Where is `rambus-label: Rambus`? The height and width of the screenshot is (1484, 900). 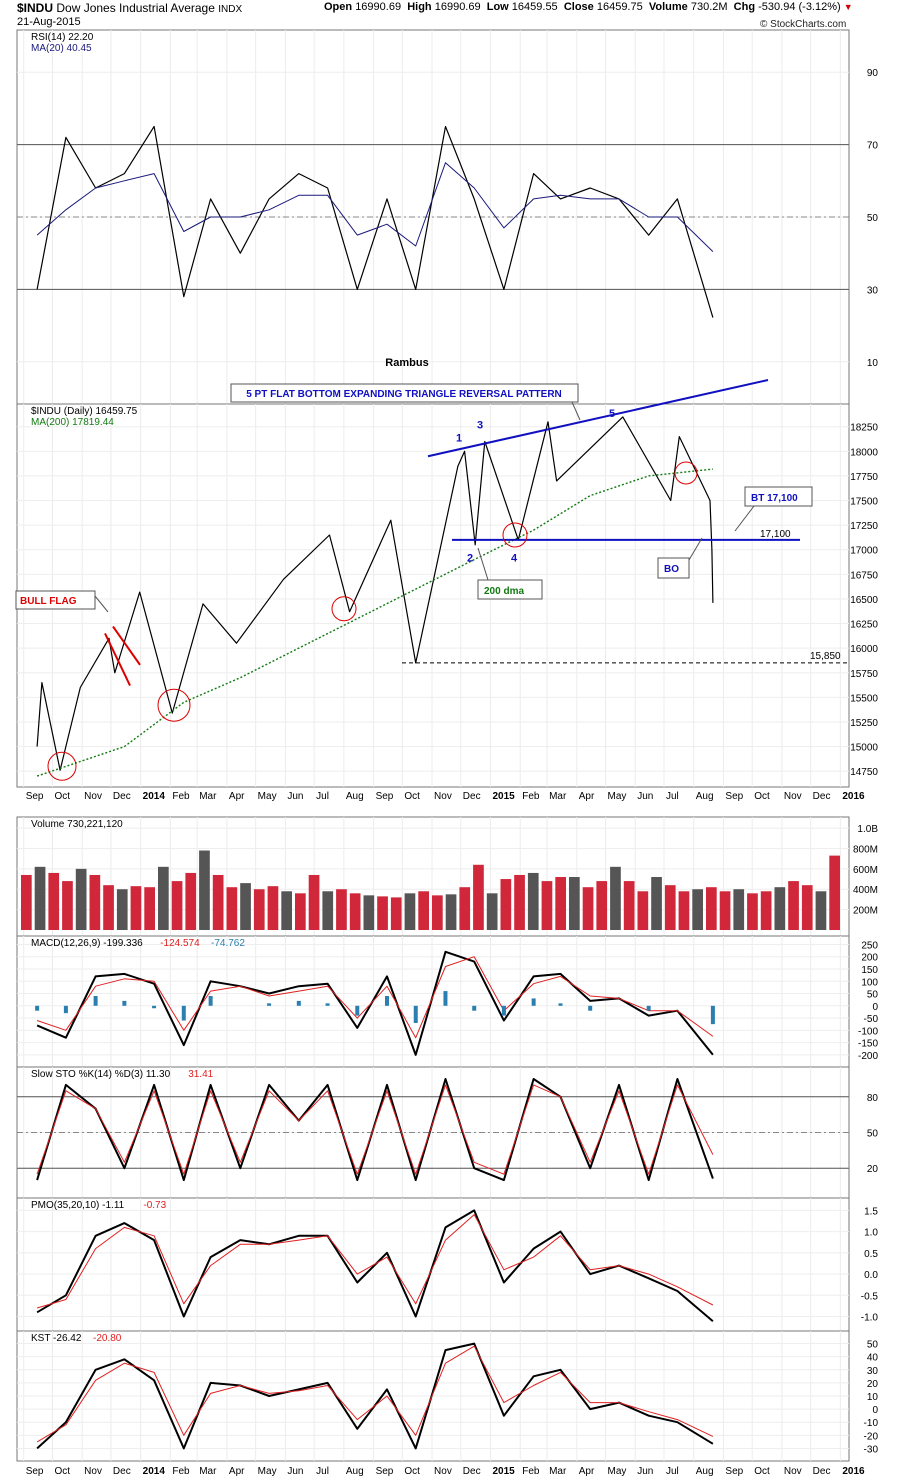 rambus-label: Rambus is located at coordinates (406, 363).